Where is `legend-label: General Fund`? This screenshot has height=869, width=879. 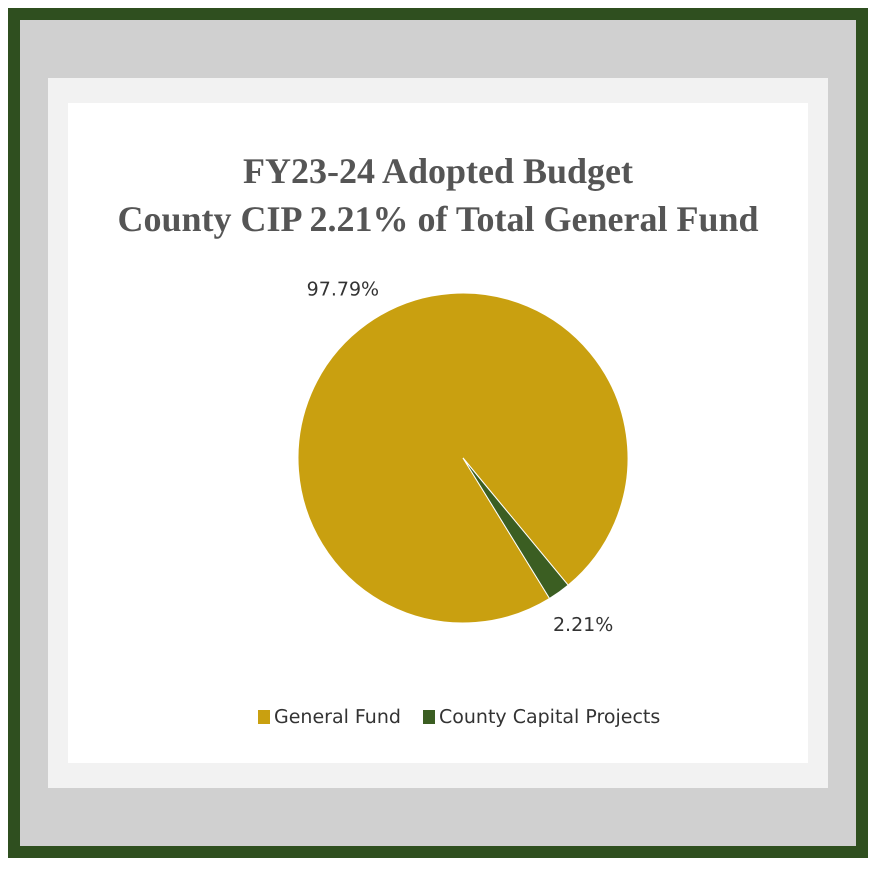
legend-label: General Fund is located at coordinates (337, 717).